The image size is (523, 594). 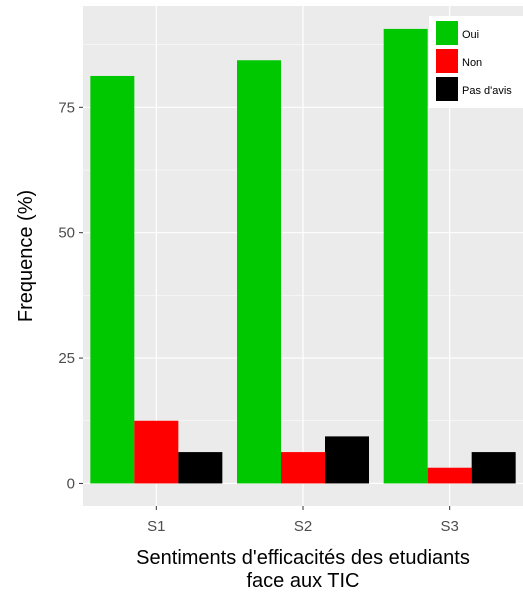 What do you see at coordinates (112, 279) in the screenshot?
I see `bar-oui-s1` at bounding box center [112, 279].